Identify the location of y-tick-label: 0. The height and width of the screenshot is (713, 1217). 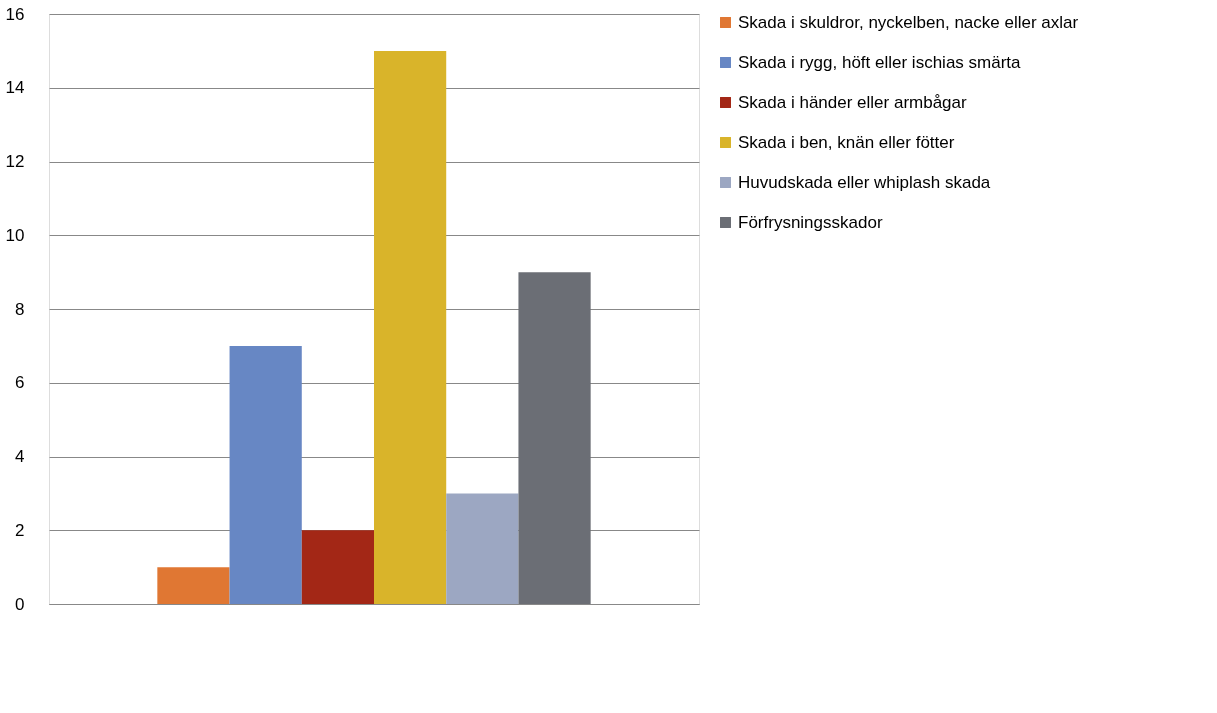
(20, 604).